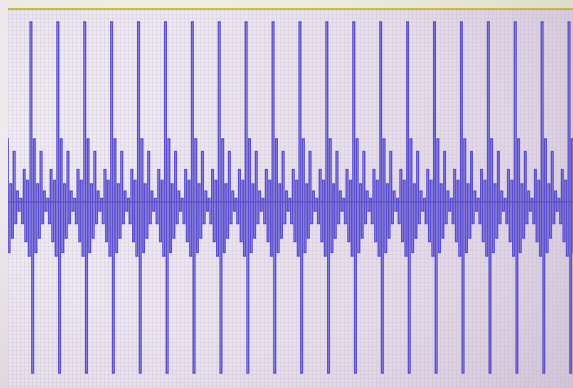 The width and height of the screenshot is (573, 388). What do you see at coordinates (4, 194) in the screenshot?
I see `left-track-bezel` at bounding box center [4, 194].